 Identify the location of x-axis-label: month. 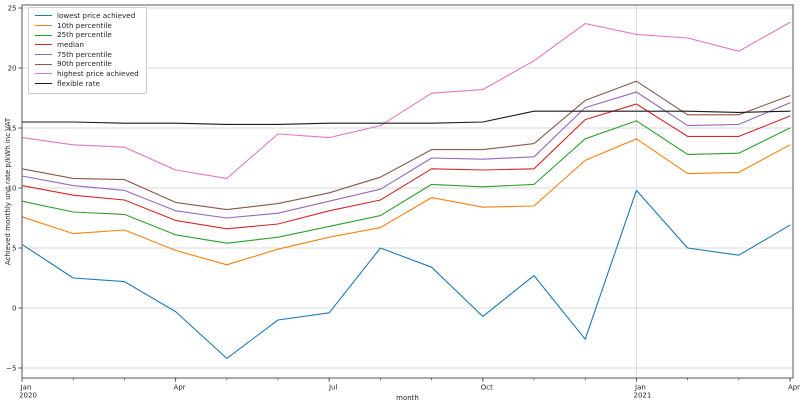
(407, 398).